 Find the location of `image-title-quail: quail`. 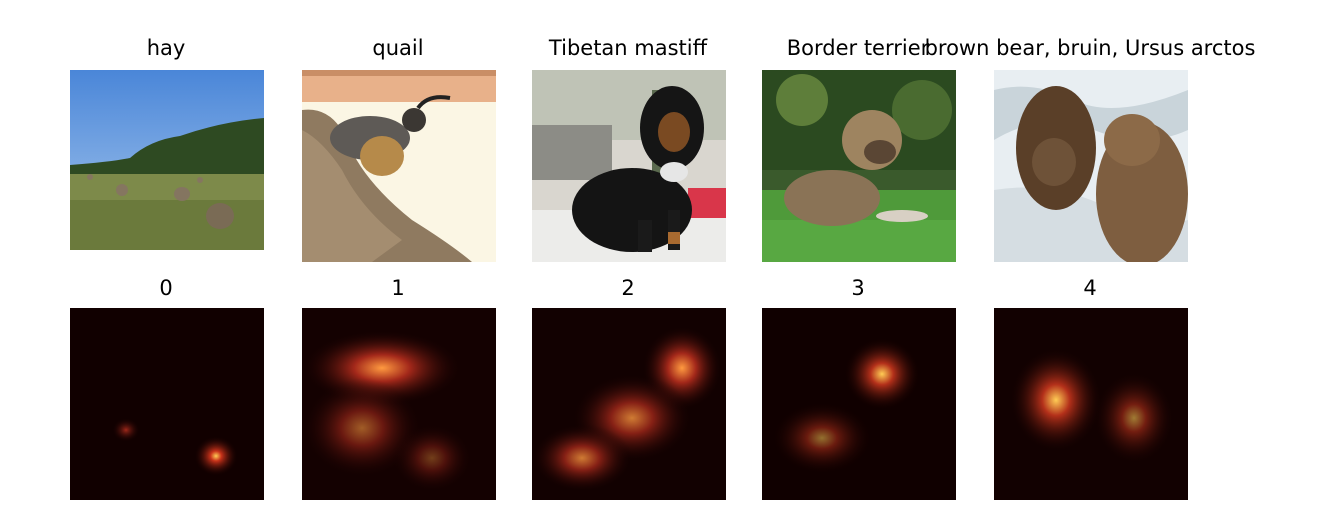

image-title-quail: quail is located at coordinates (398, 48).